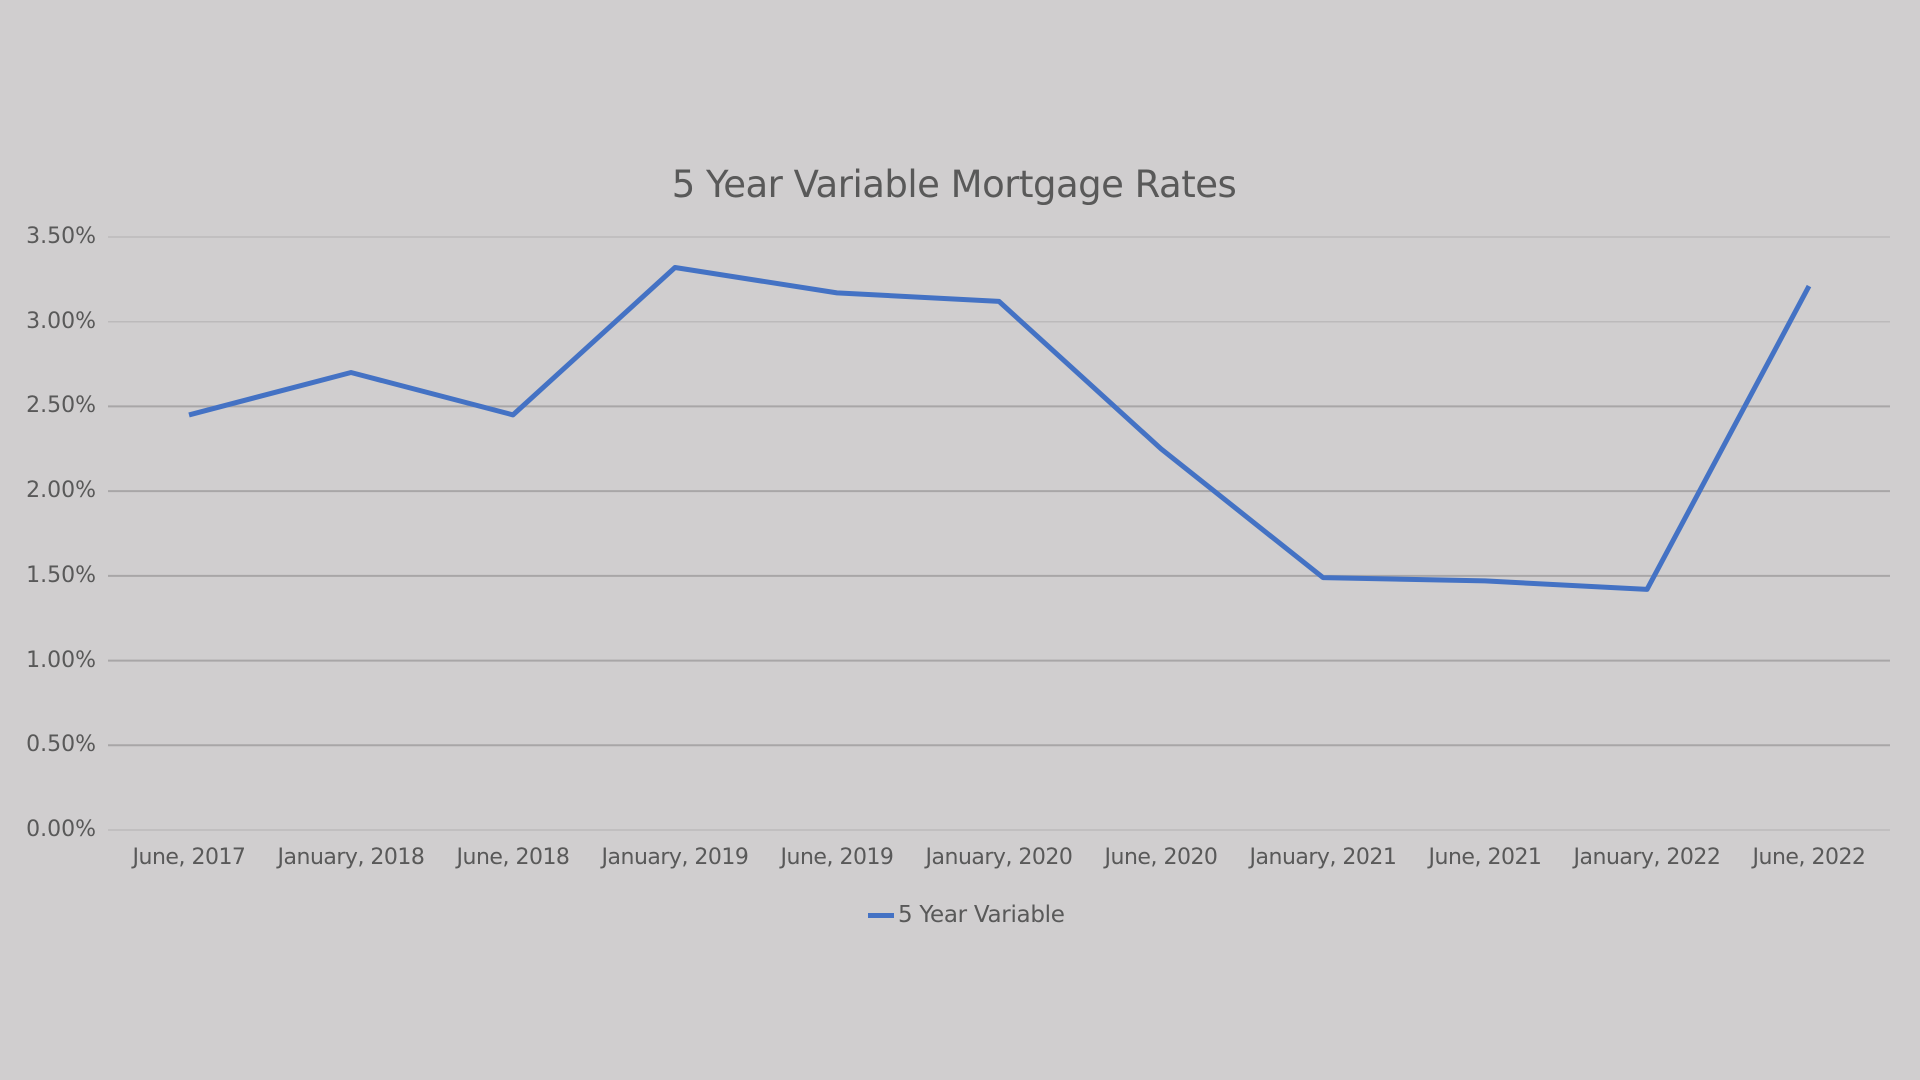 This screenshot has width=1920, height=1080. What do you see at coordinates (61, 745) in the screenshot?
I see `y-tick-label: 0.50%` at bounding box center [61, 745].